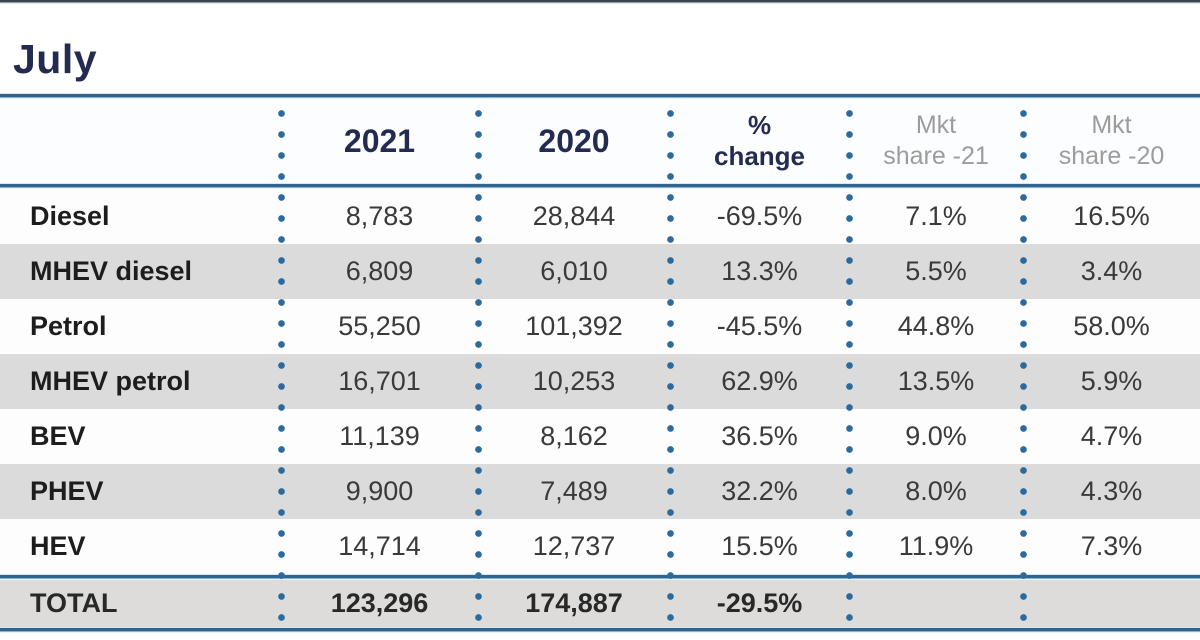 The width and height of the screenshot is (1200, 640). I want to click on table-rule-bottom, so click(600, 630).